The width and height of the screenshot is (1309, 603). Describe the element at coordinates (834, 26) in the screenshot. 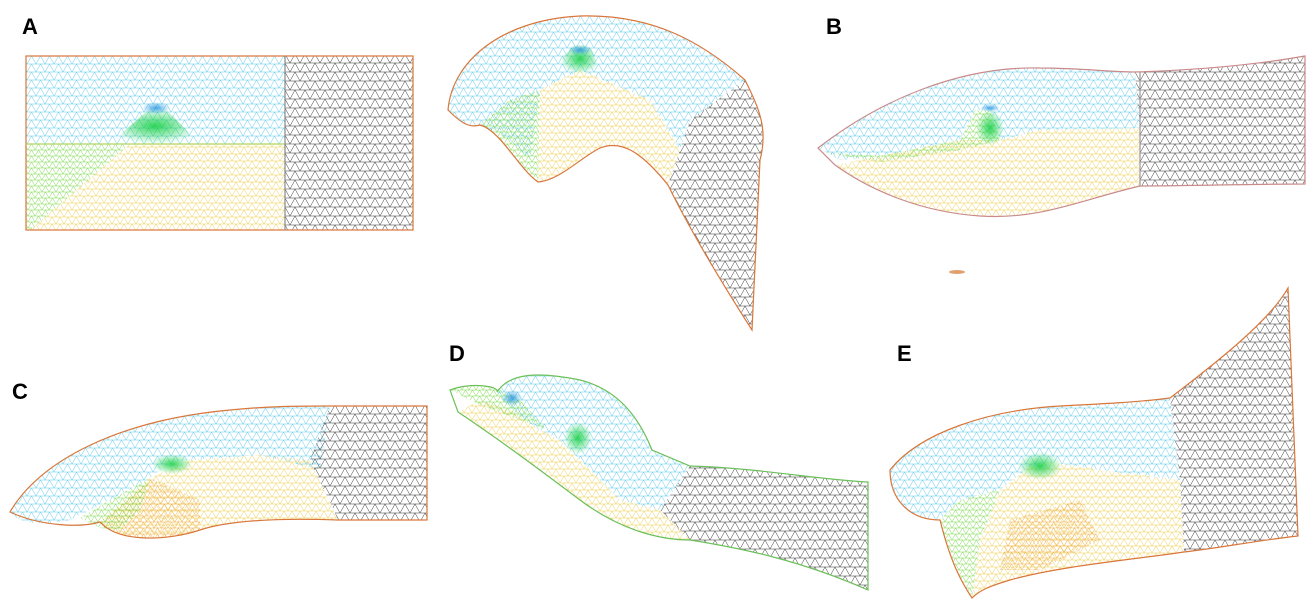

I see `panel-label-b: B` at that location.